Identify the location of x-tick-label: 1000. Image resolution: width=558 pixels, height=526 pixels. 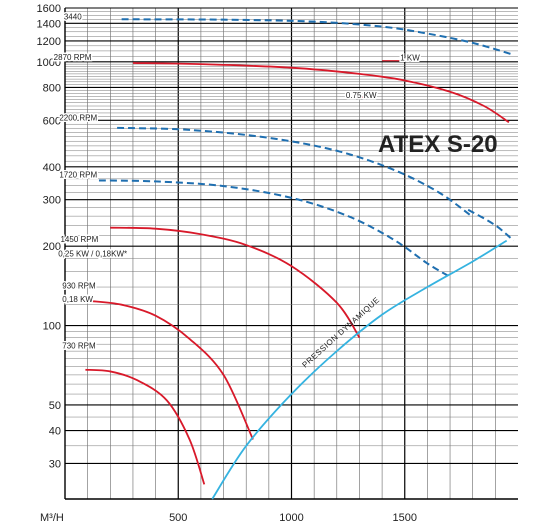
(291, 518).